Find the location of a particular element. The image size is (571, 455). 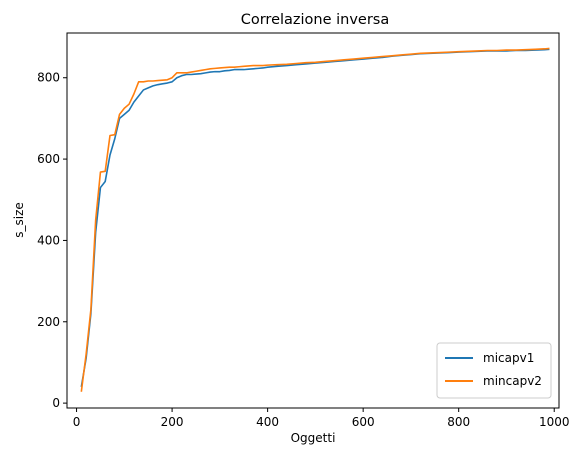

y-tick-label: 200 is located at coordinates (48, 322).